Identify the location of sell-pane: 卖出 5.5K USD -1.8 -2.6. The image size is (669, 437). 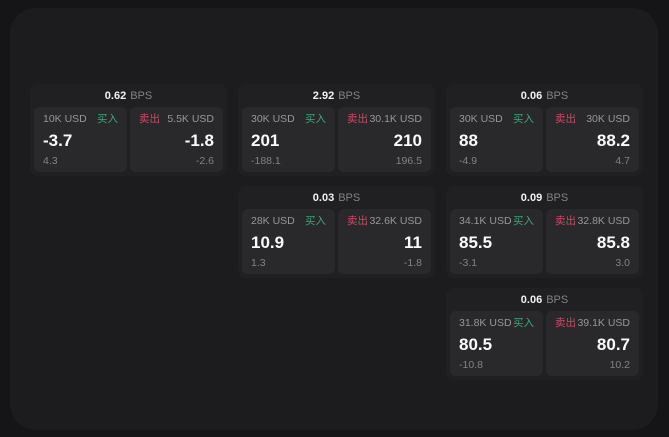
(176, 139).